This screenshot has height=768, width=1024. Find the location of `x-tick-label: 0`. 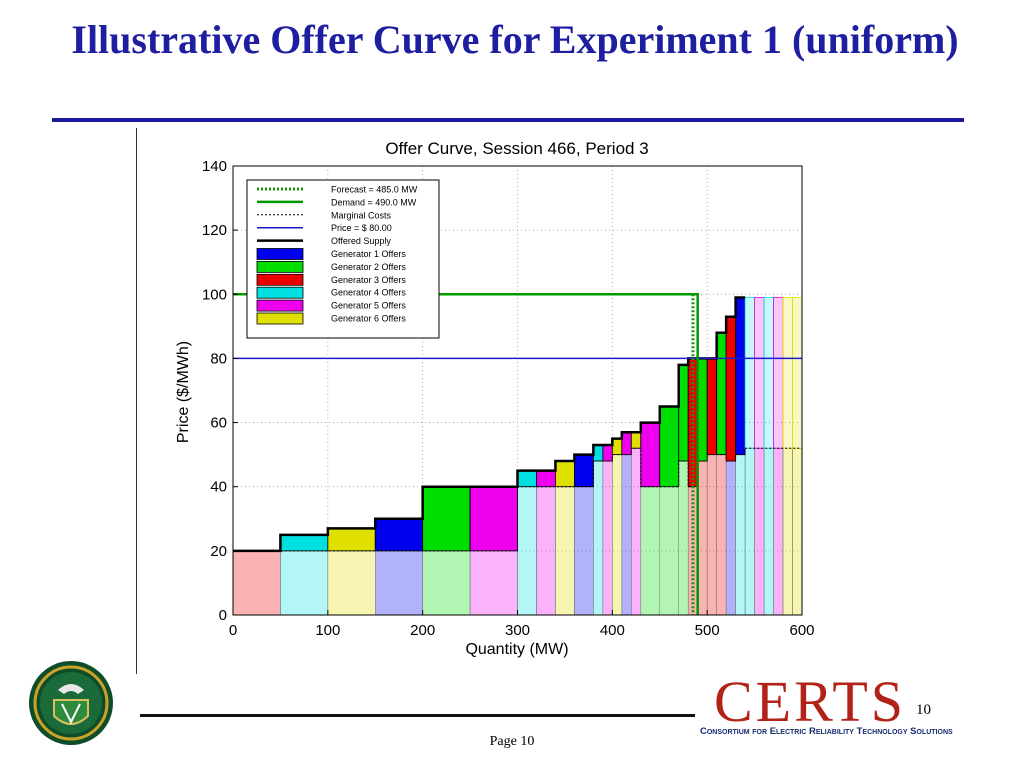

x-tick-label: 0 is located at coordinates (233, 630).